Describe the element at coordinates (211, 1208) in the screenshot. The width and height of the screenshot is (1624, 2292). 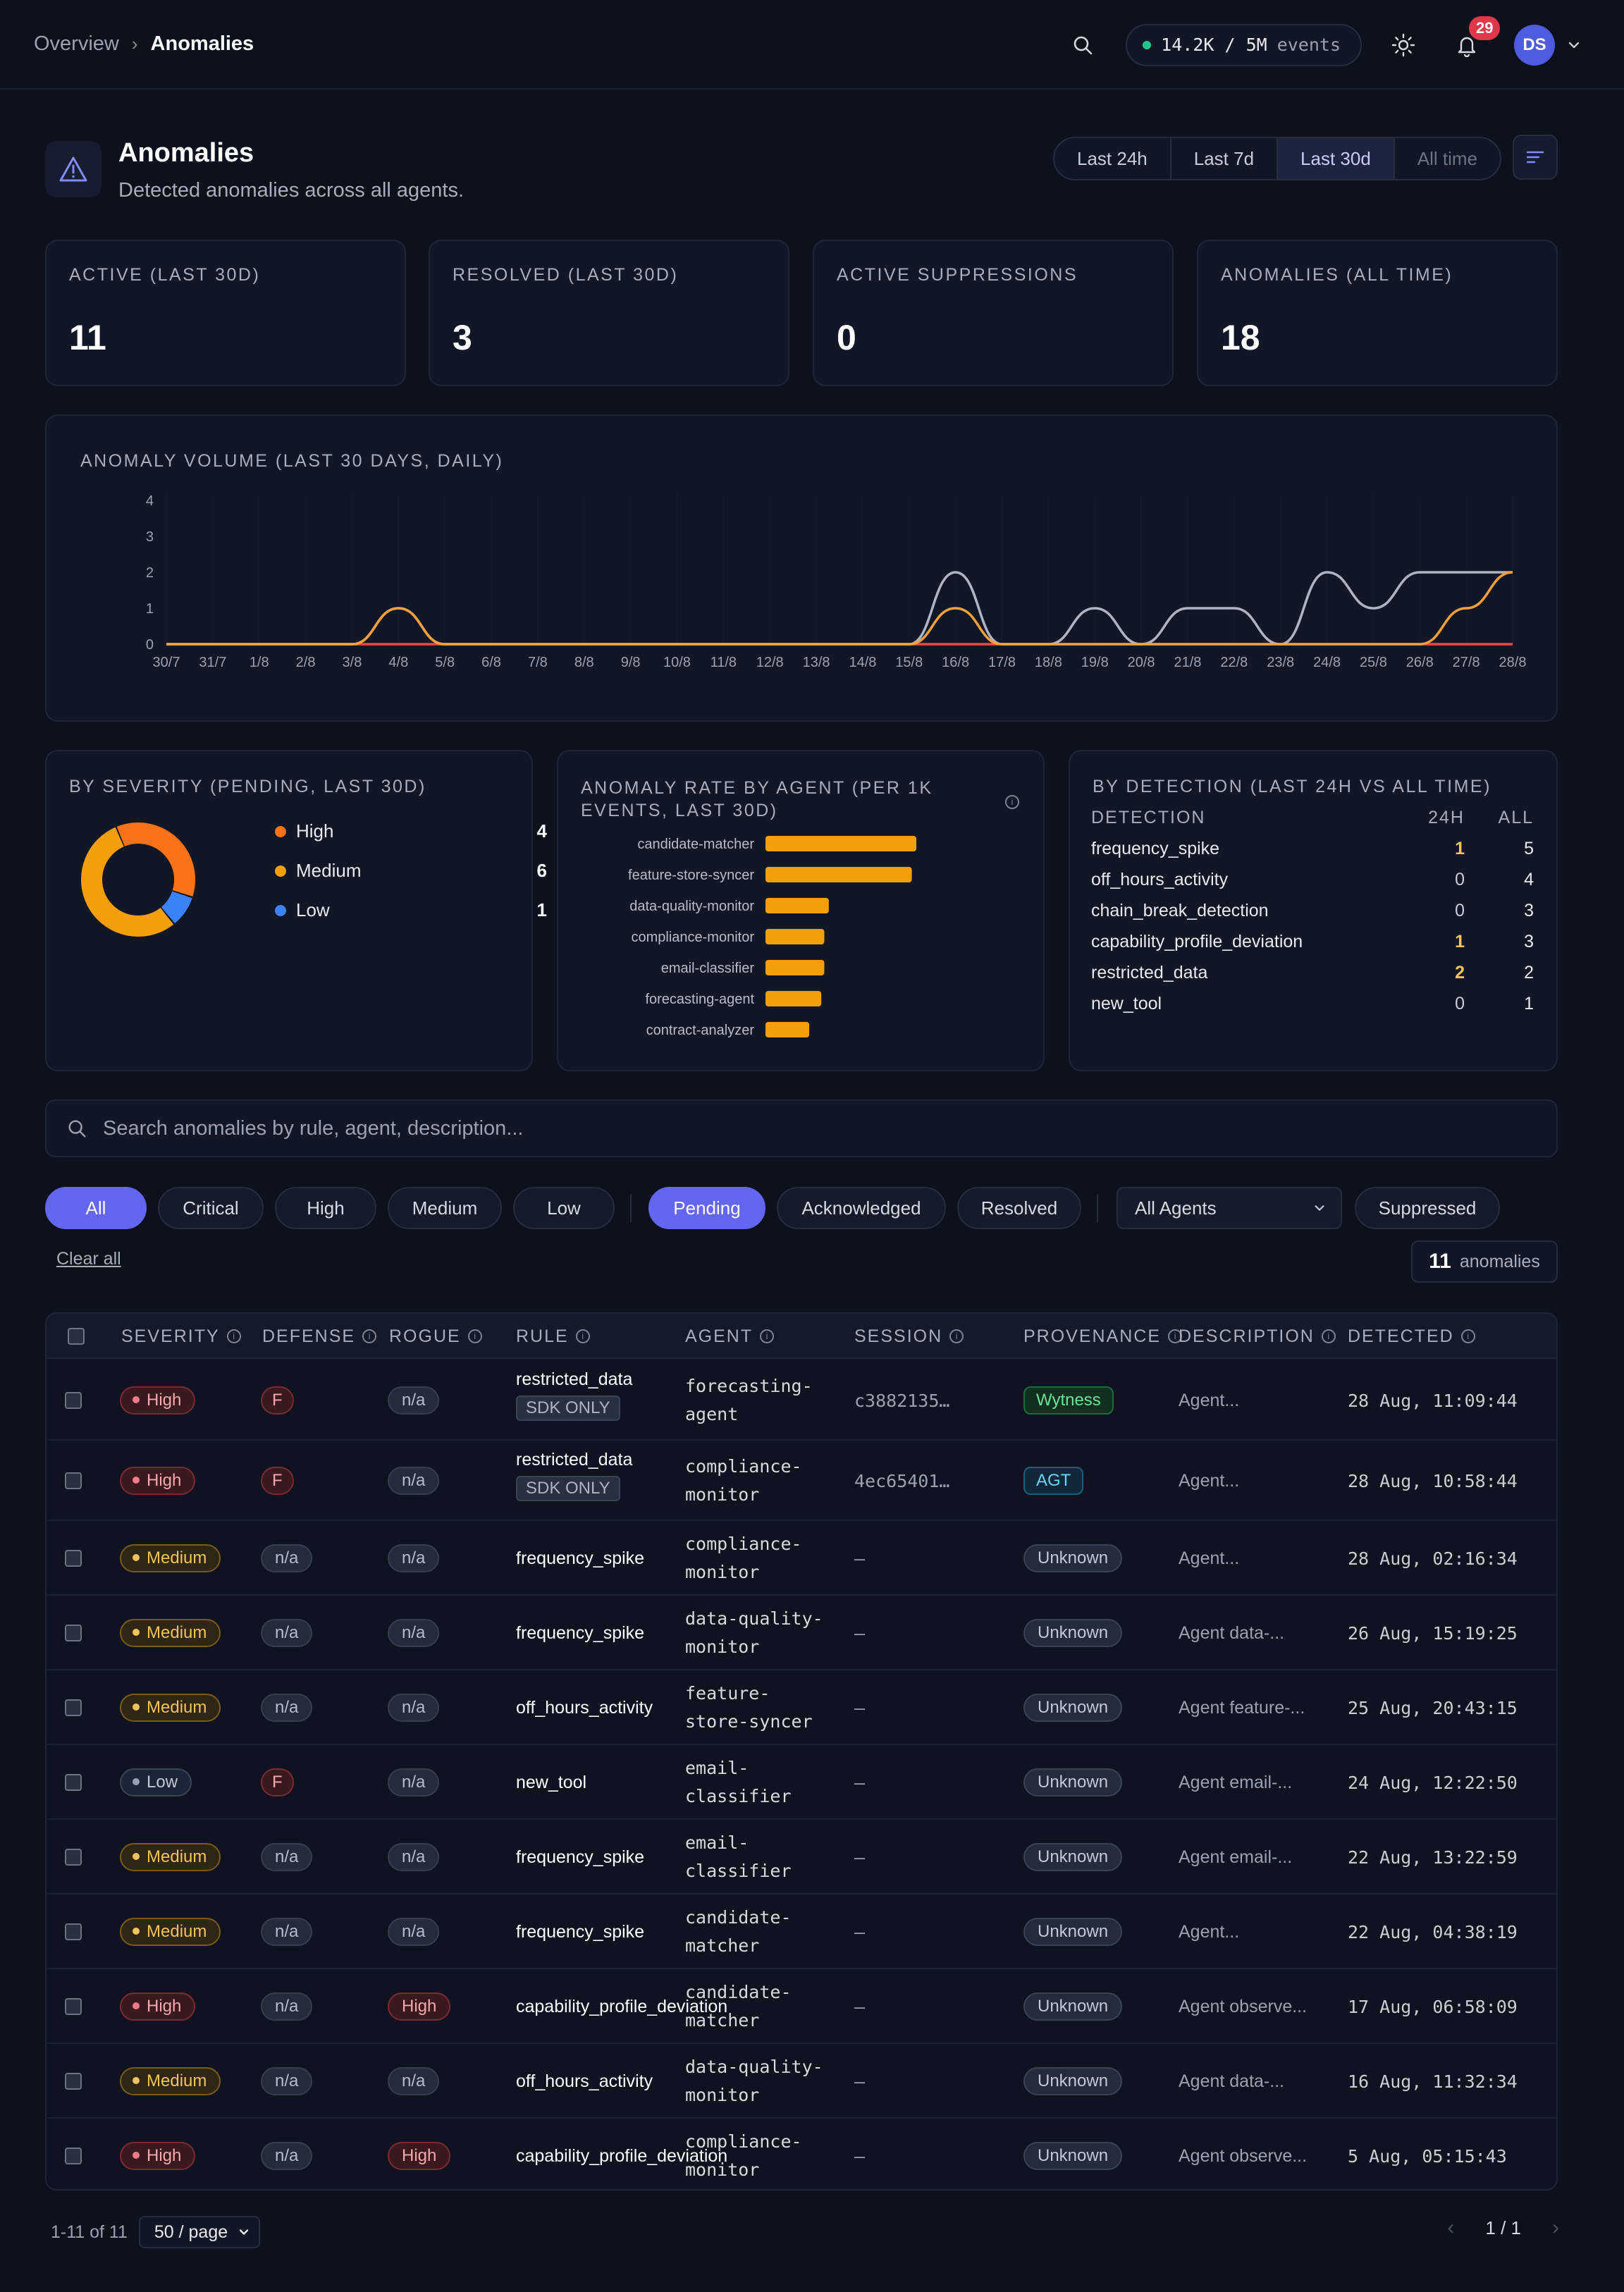
I see `filter-severity-critical: Critical` at that location.